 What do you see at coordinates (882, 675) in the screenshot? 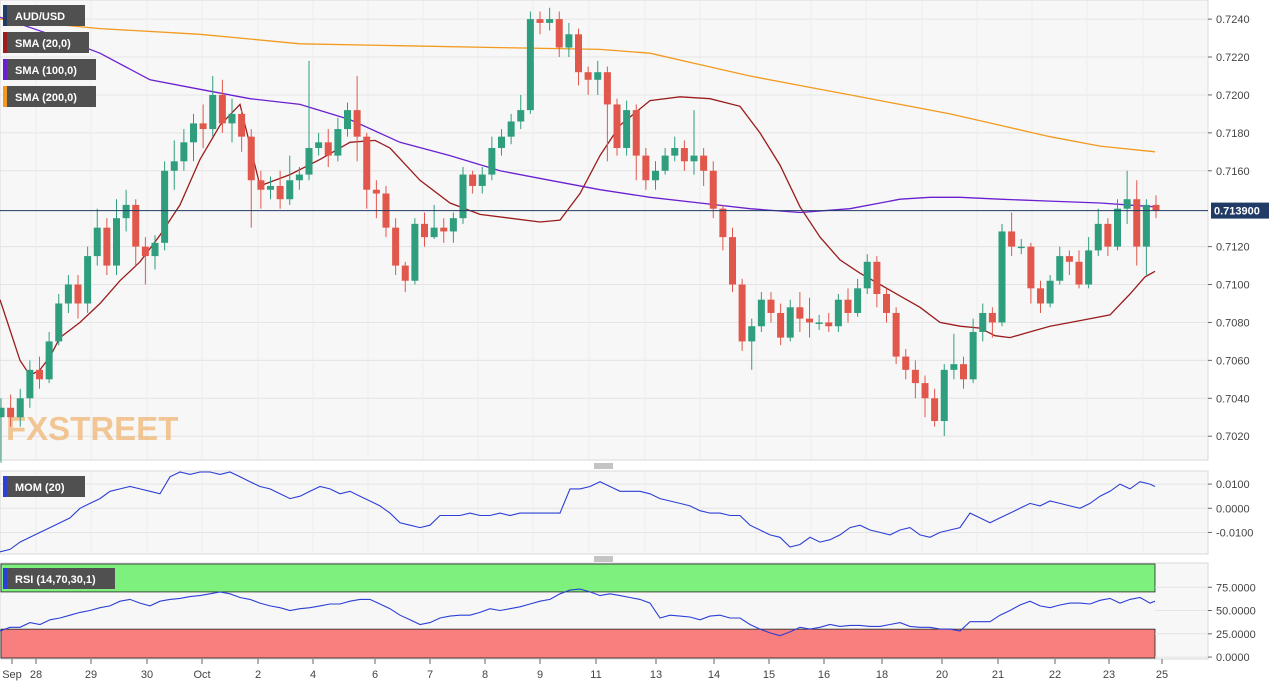
I see `x-tick-label: 18` at bounding box center [882, 675].